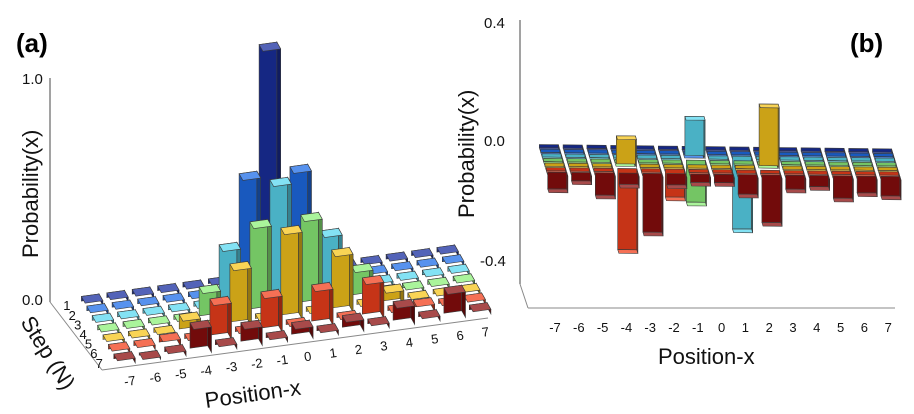 The height and width of the screenshot is (414, 914). I want to click on panel-a-bar-step7-x-5-top, so click(175, 349).